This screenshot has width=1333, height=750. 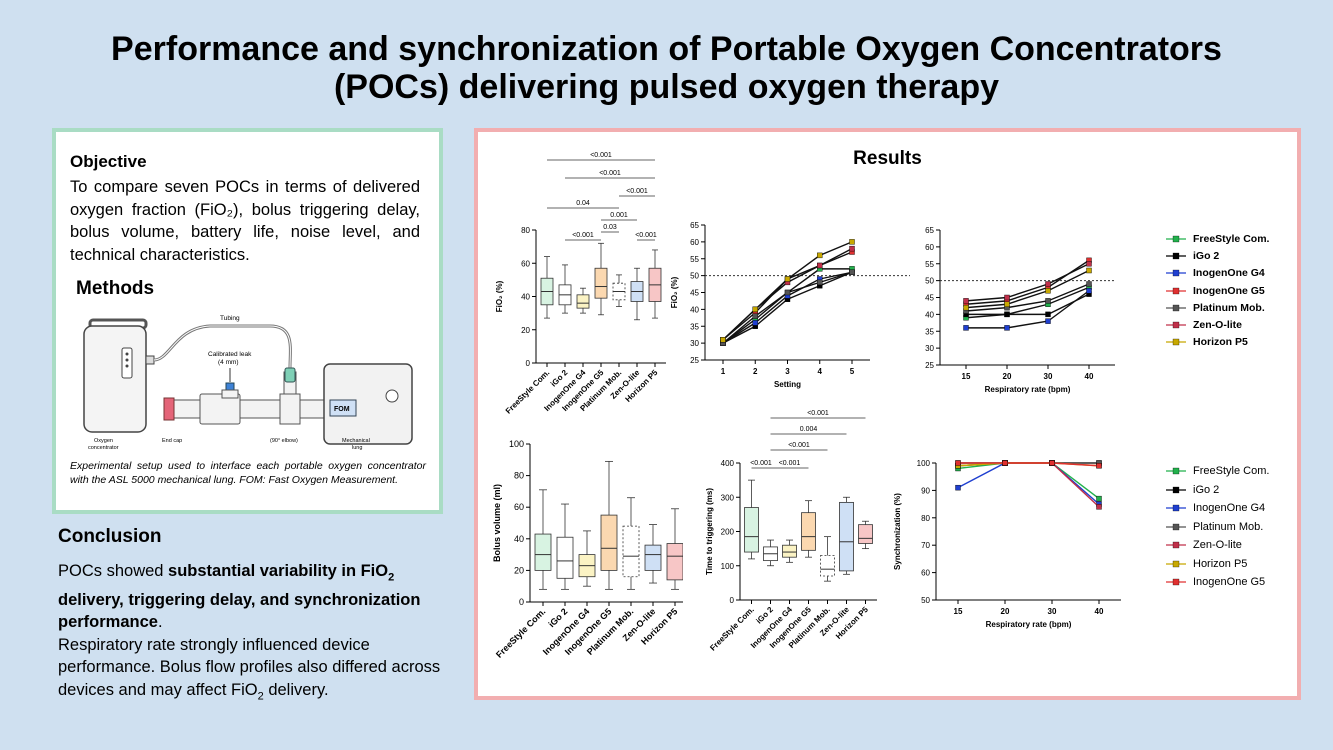 What do you see at coordinates (284, 441) in the screenshot?
I see `elbow-label: (90° elbow)` at bounding box center [284, 441].